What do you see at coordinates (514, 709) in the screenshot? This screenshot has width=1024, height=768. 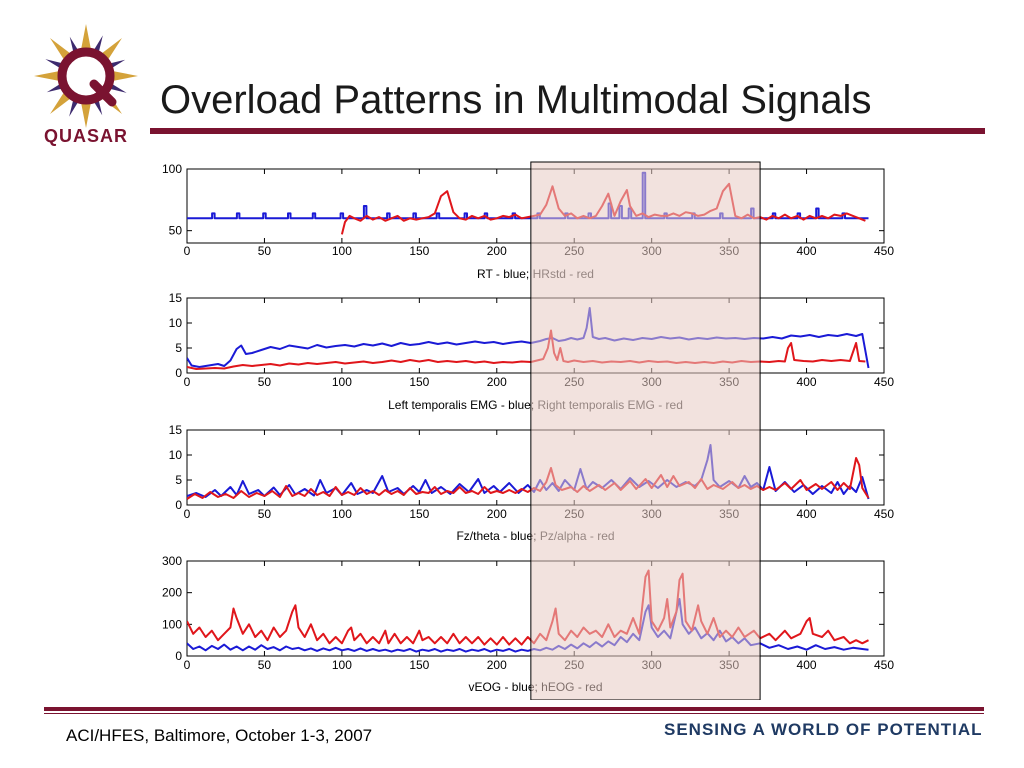 I see `footer-rule` at bounding box center [514, 709].